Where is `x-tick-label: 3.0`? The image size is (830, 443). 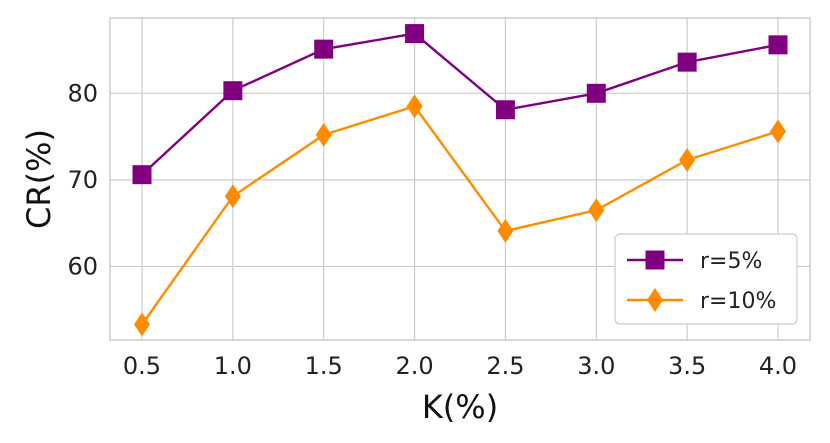
x-tick-label: 3.0 is located at coordinates (596, 366).